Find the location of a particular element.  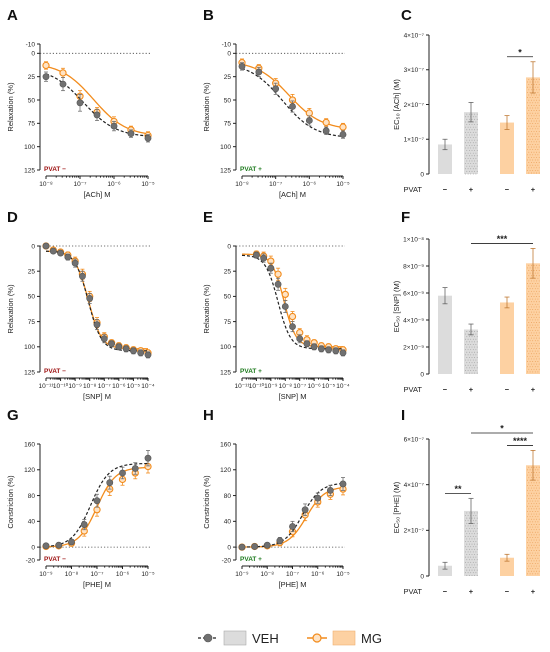

y-tick-label: 1×10⁻⁷ is located at coordinates (414, 140).